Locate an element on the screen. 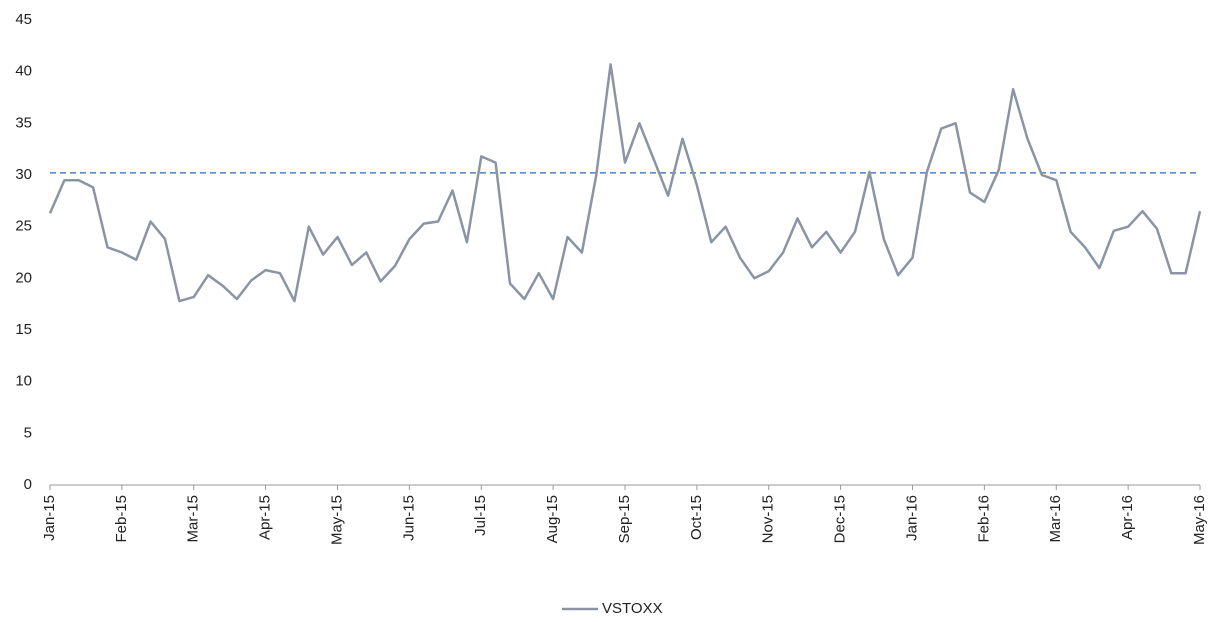 The height and width of the screenshot is (622, 1213). x-tick-label: Apr-15 is located at coordinates (265, 517).